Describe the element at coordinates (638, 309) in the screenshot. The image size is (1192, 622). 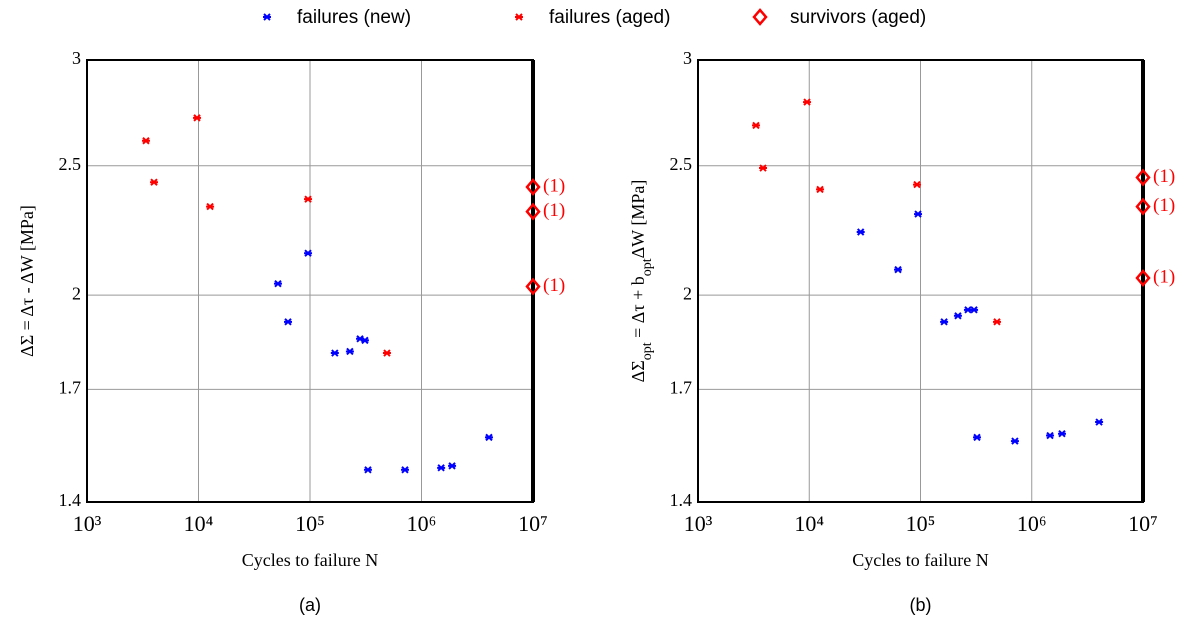
I see `y-label-part: = Δτ + b` at that location.